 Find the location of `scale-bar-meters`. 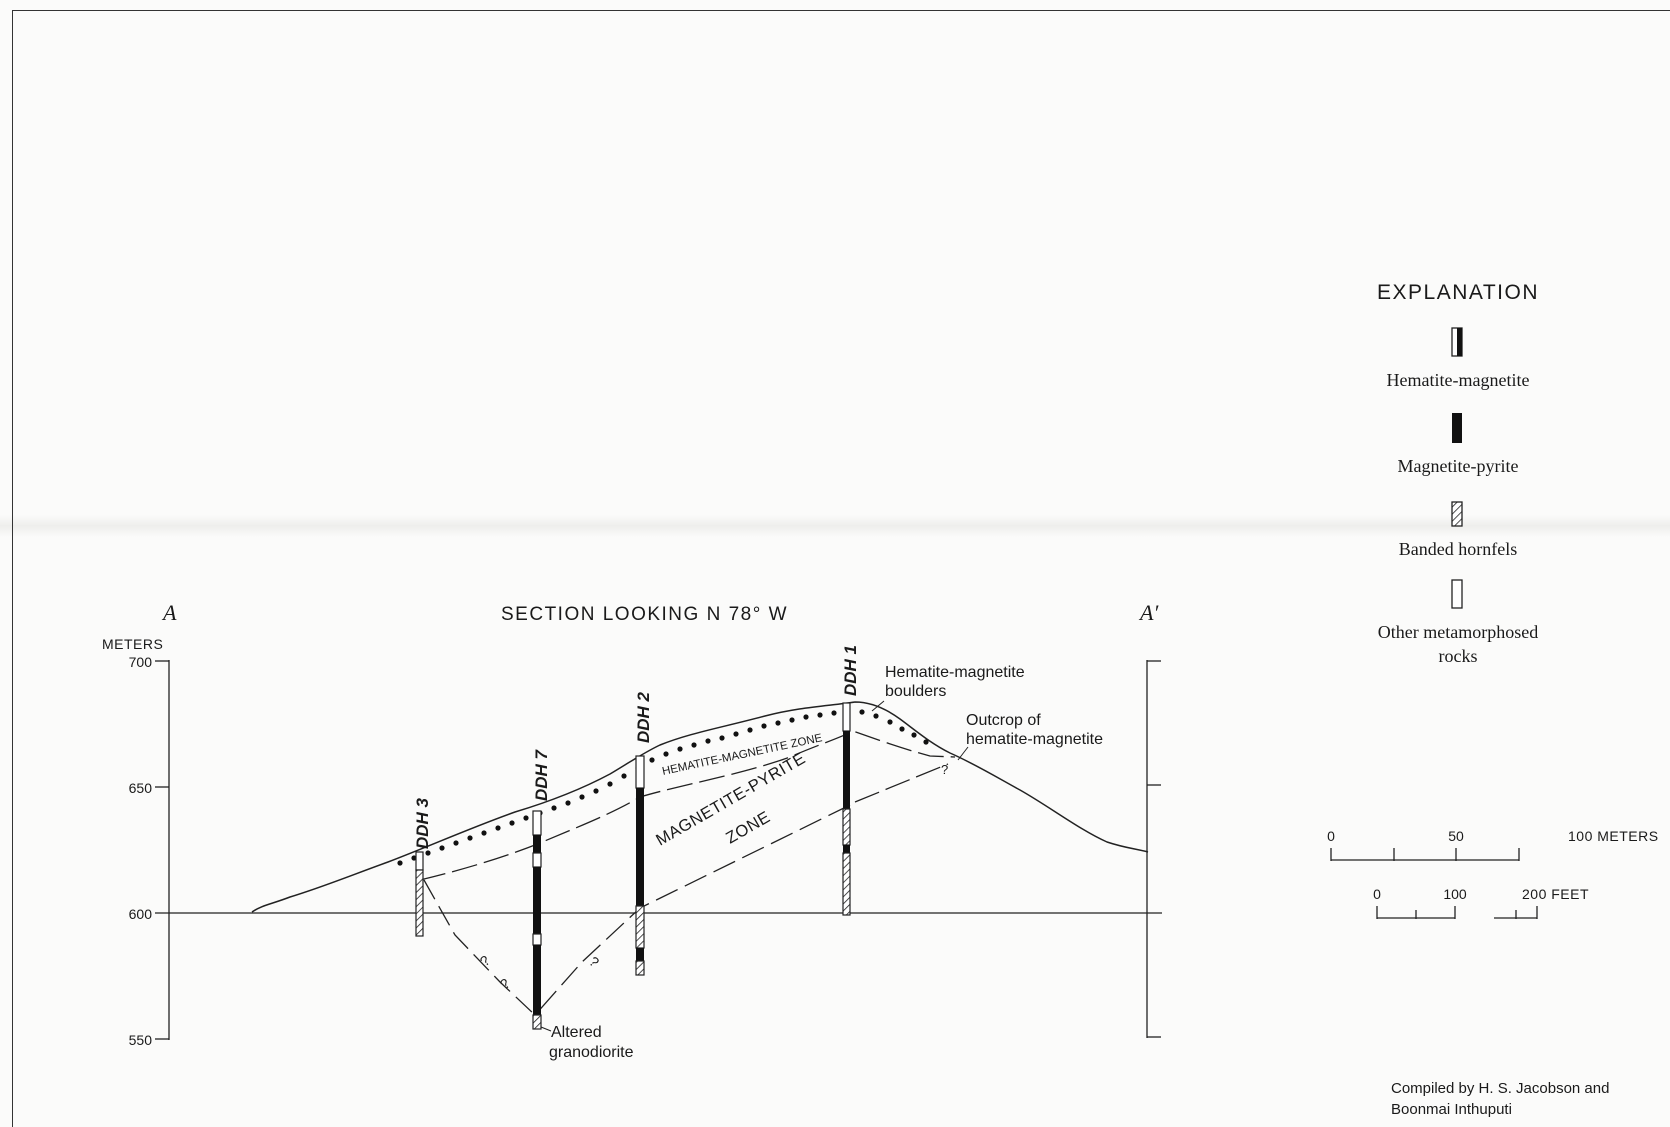

scale-bar-meters is located at coordinates (1425, 854).